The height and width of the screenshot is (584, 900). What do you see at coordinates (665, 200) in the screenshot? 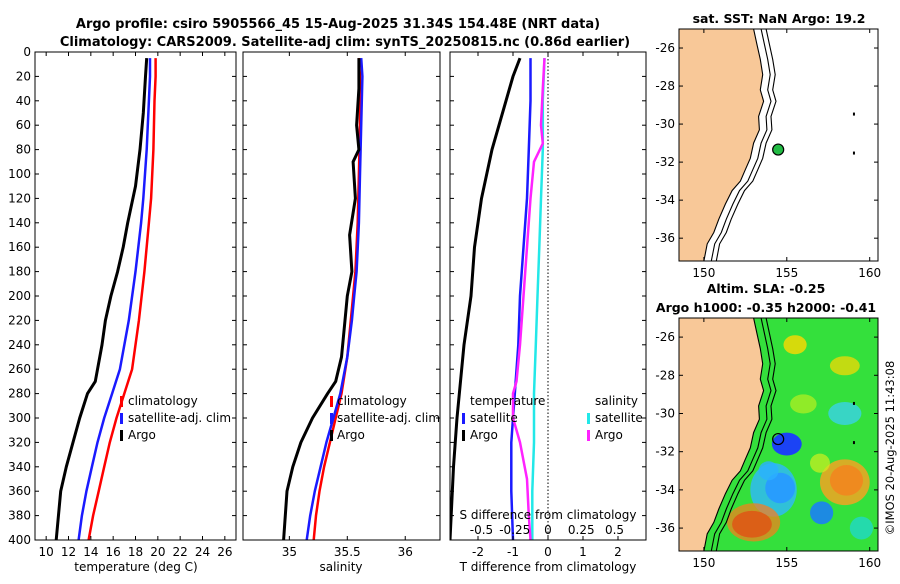
I see `y-tick-label: -34` at bounding box center [665, 200].